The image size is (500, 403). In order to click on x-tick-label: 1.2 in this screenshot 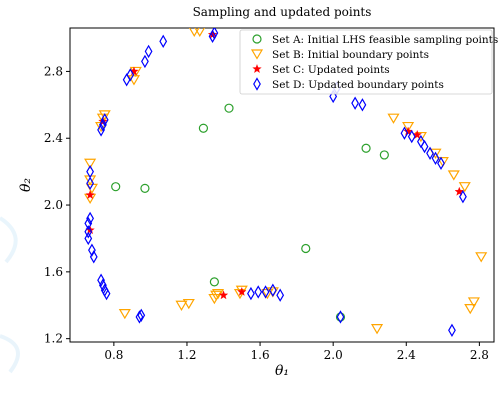, I will do `click(186, 355)`.